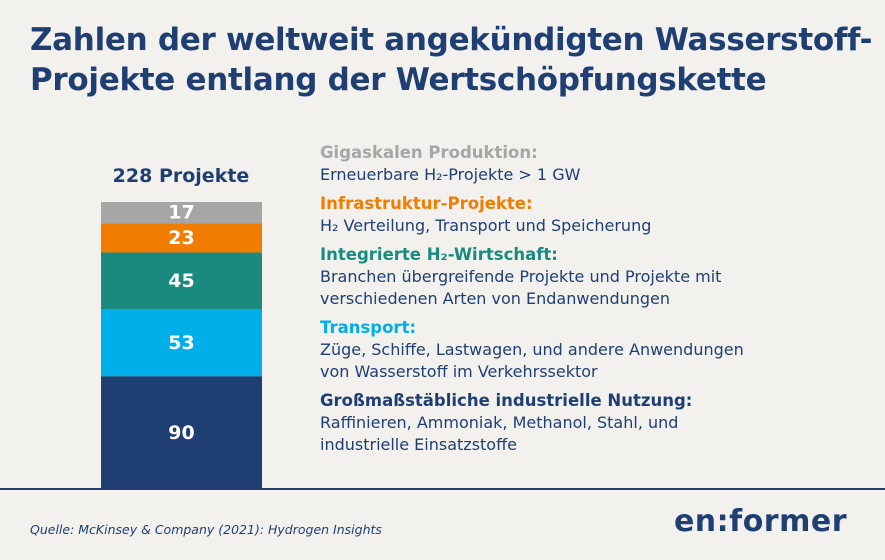 The height and width of the screenshot is (560, 885). I want to click on legend-item-description: H₂ Verteilung, Transport und Speicherung, so click(590, 226).